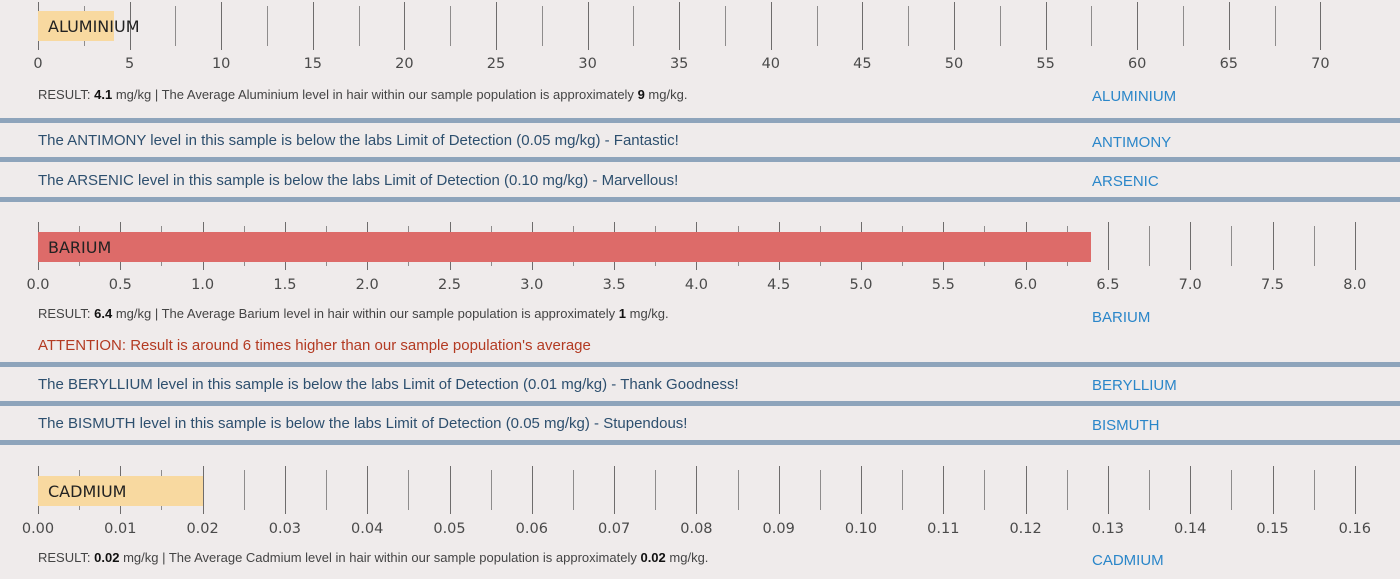 The height and width of the screenshot is (579, 1400). Describe the element at coordinates (943, 529) in the screenshot. I see `tick-label: 0.11` at that location.